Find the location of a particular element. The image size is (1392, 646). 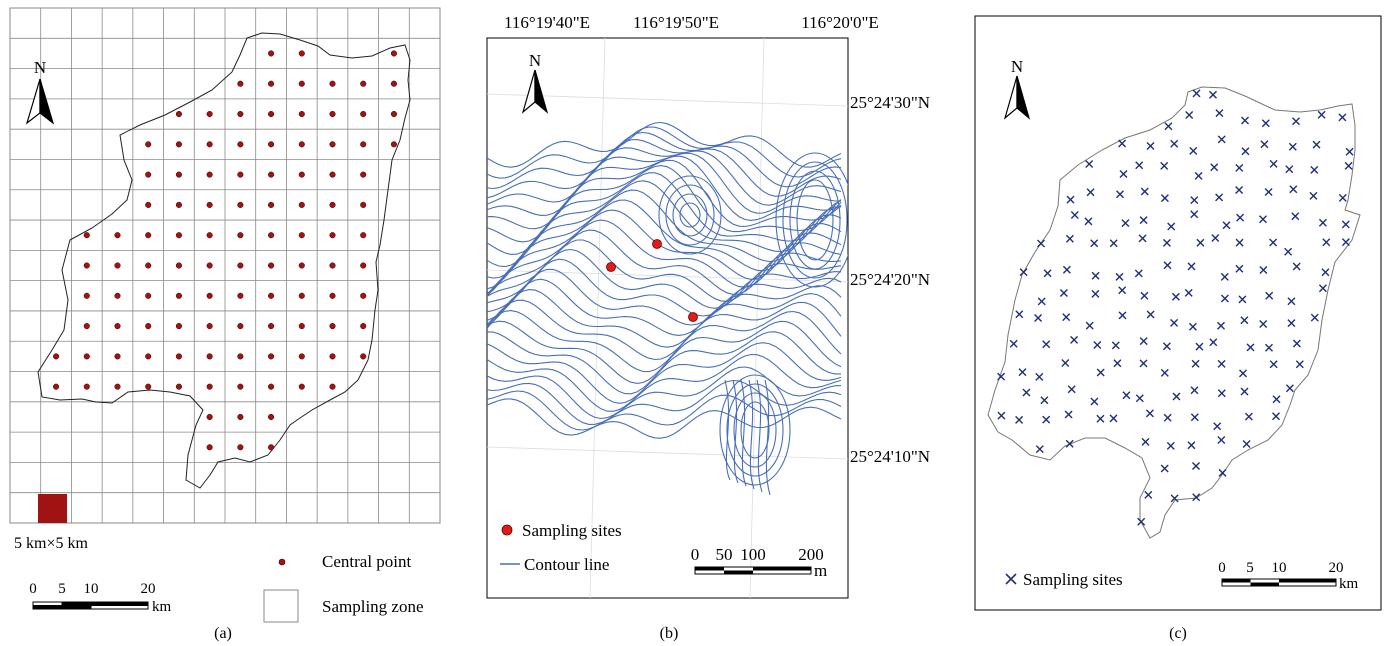

panel-b-caption: (b) is located at coordinates (669, 633).